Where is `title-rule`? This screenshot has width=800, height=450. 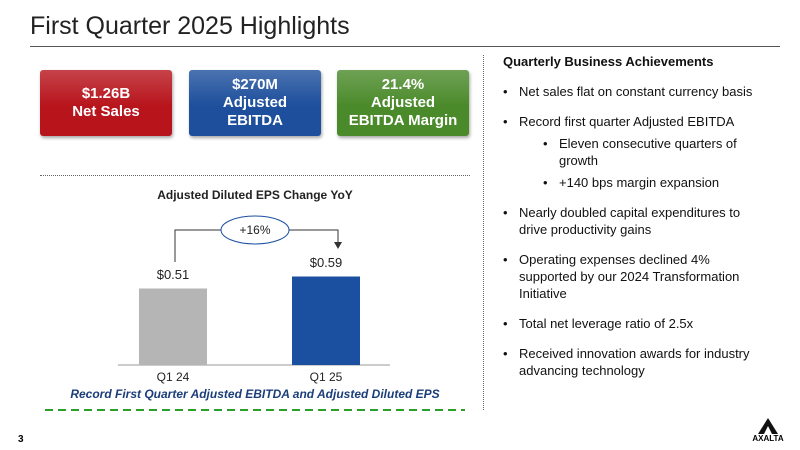 title-rule is located at coordinates (405, 46).